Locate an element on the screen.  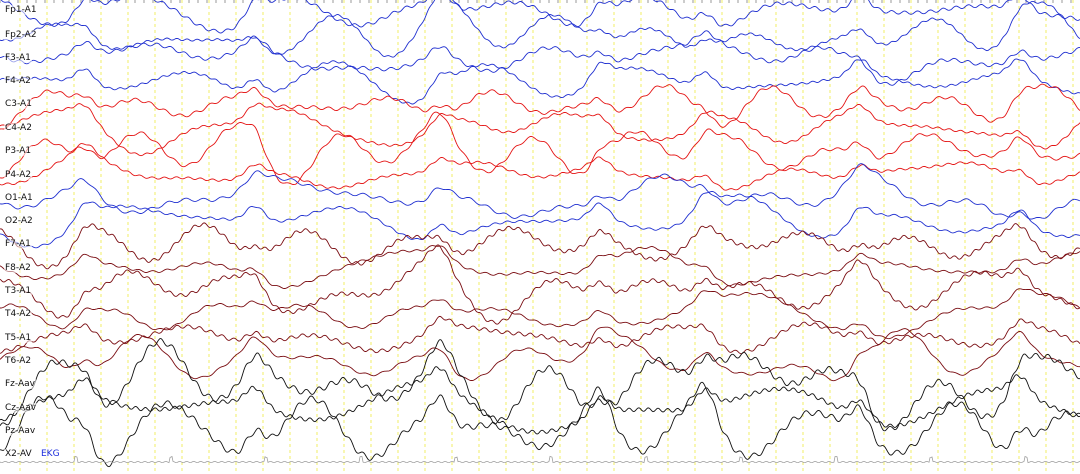
trace-cz-aav is located at coordinates (540, 400).